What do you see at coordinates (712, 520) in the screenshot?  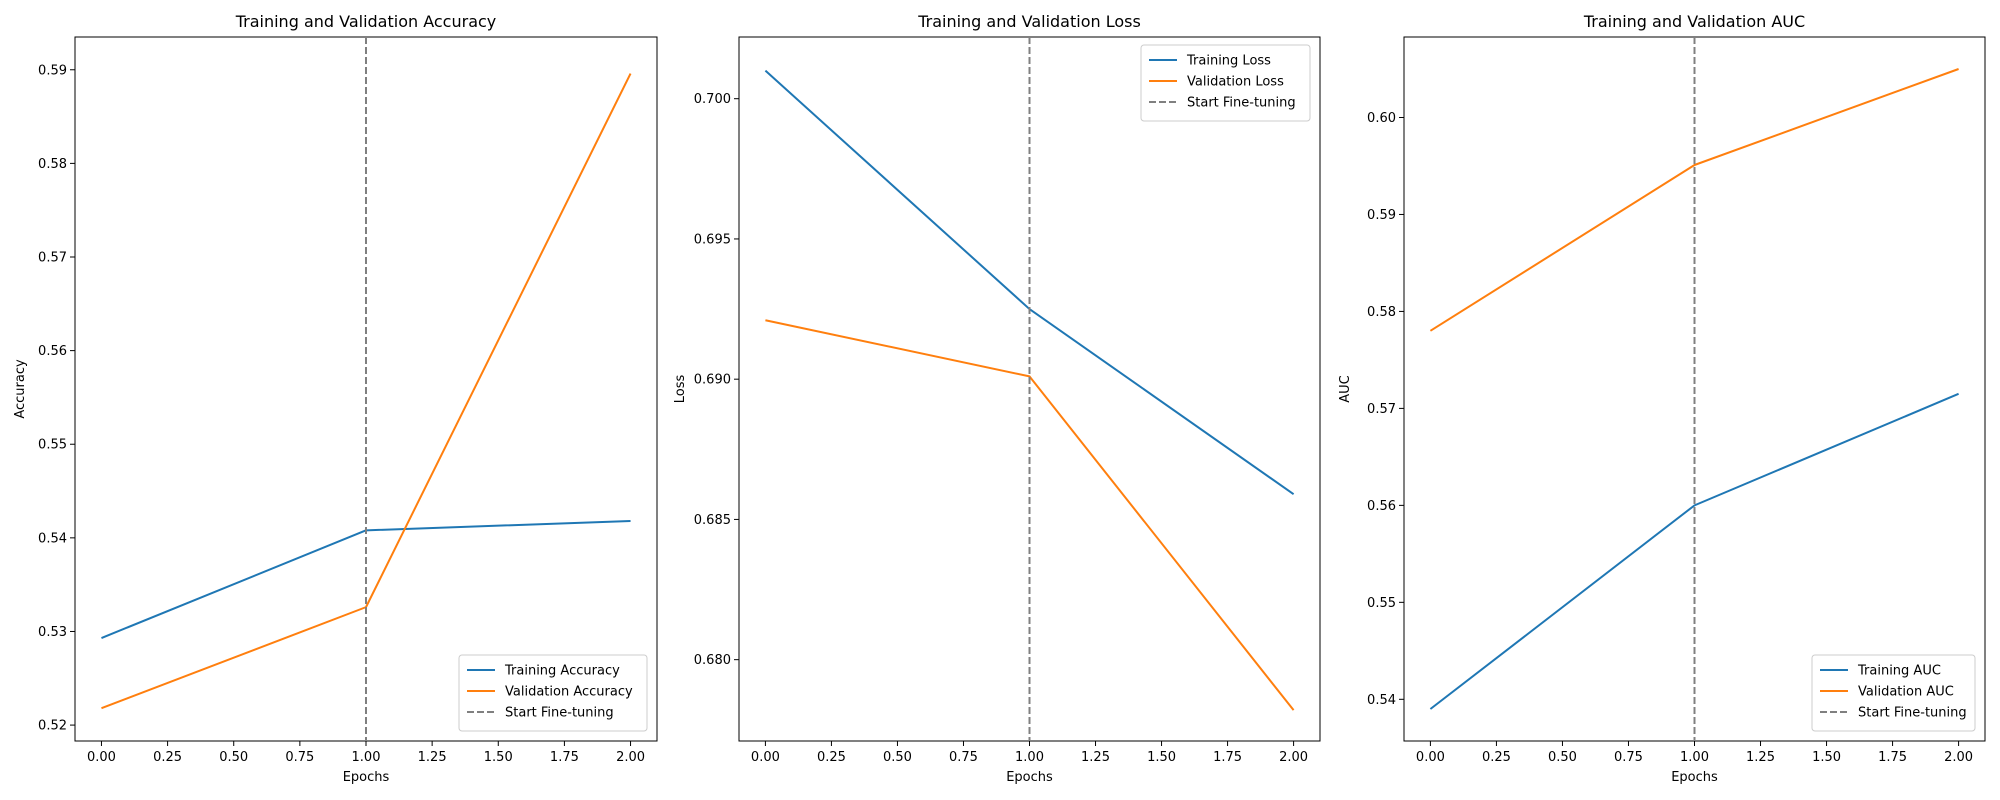 I see `y-tick-label: 0.685` at bounding box center [712, 520].